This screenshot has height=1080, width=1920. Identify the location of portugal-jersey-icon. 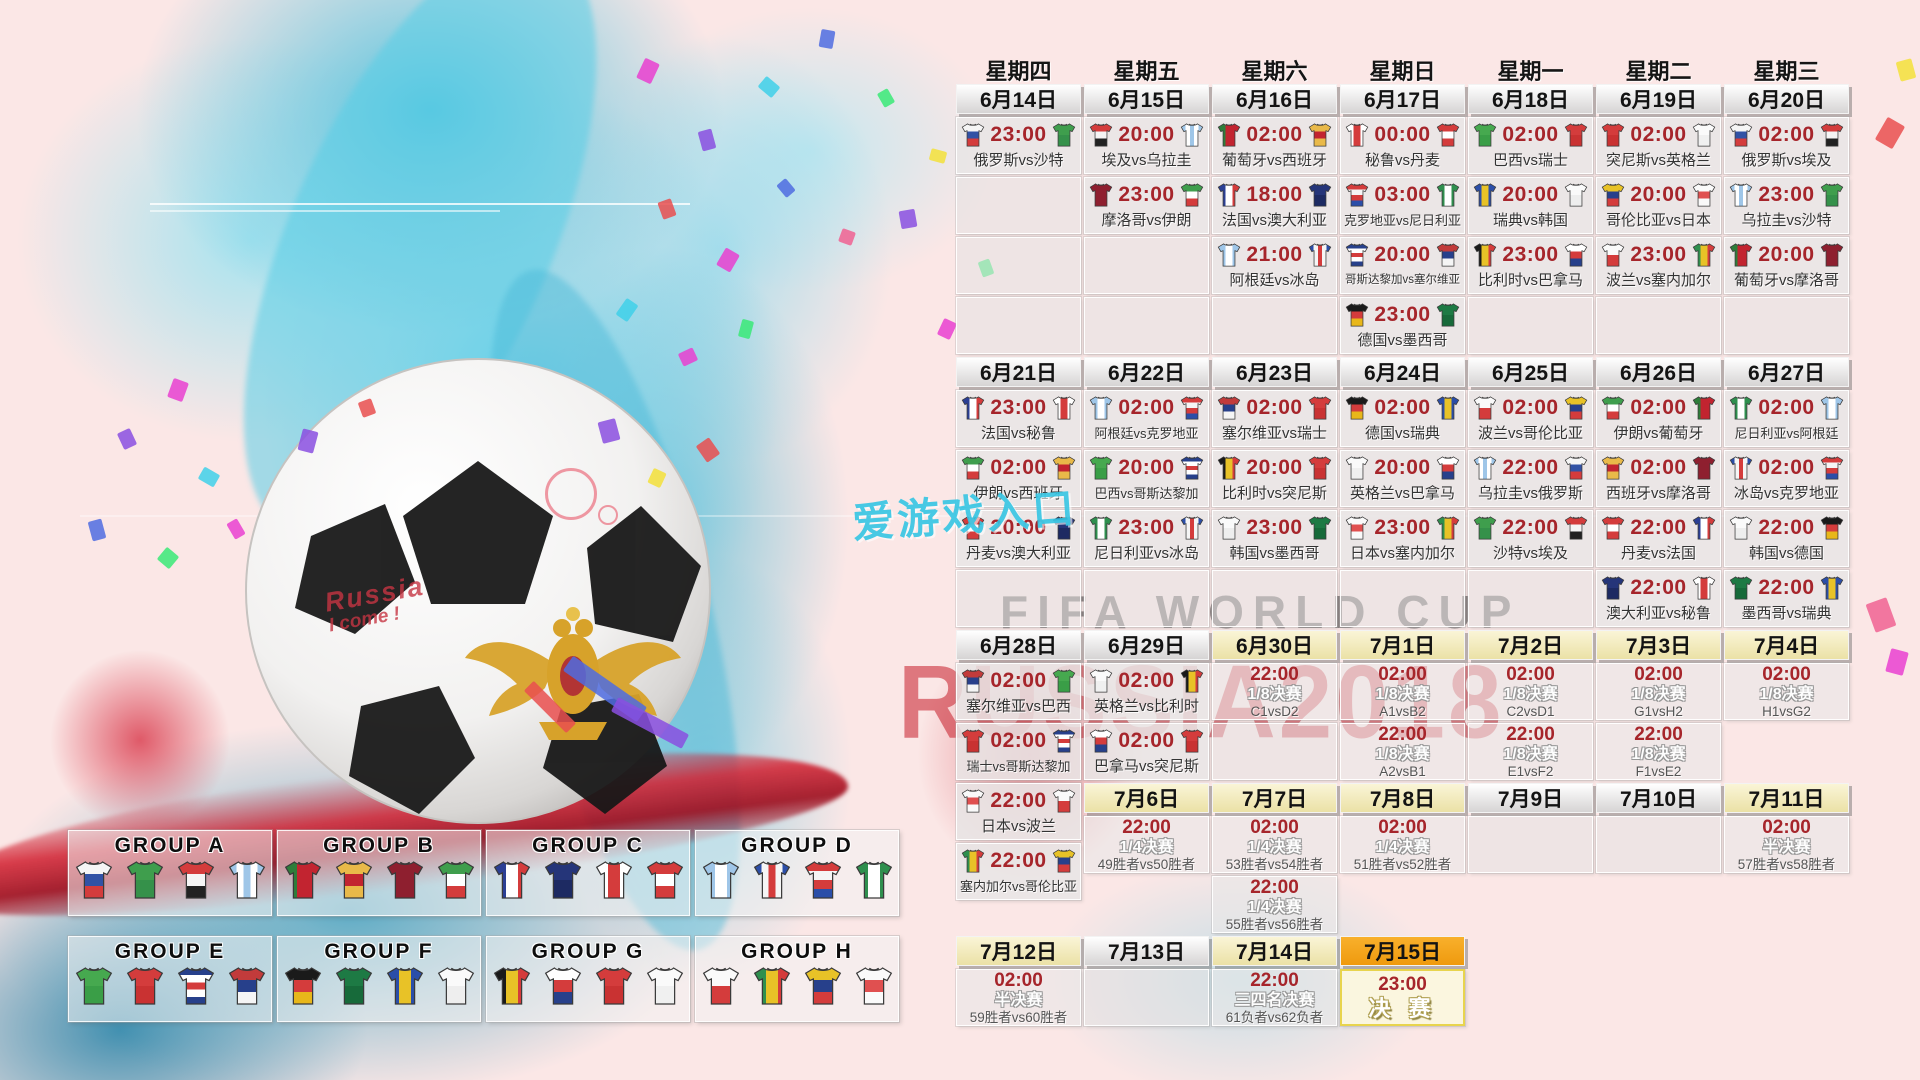
(302, 880).